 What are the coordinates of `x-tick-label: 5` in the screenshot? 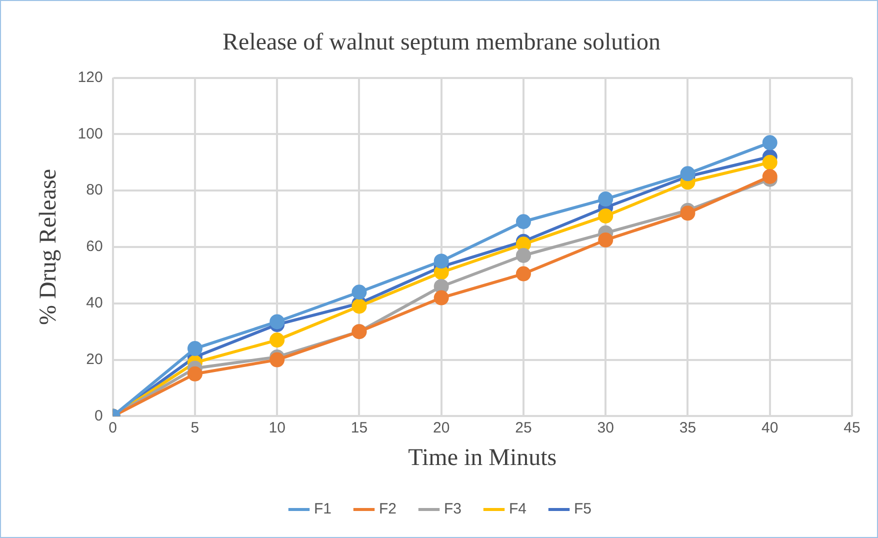 It's located at (195, 427).